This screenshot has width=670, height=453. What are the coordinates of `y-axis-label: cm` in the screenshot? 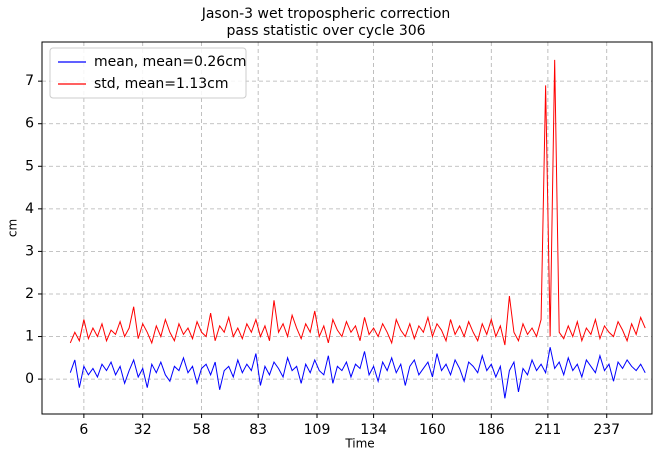 It's located at (13, 228).